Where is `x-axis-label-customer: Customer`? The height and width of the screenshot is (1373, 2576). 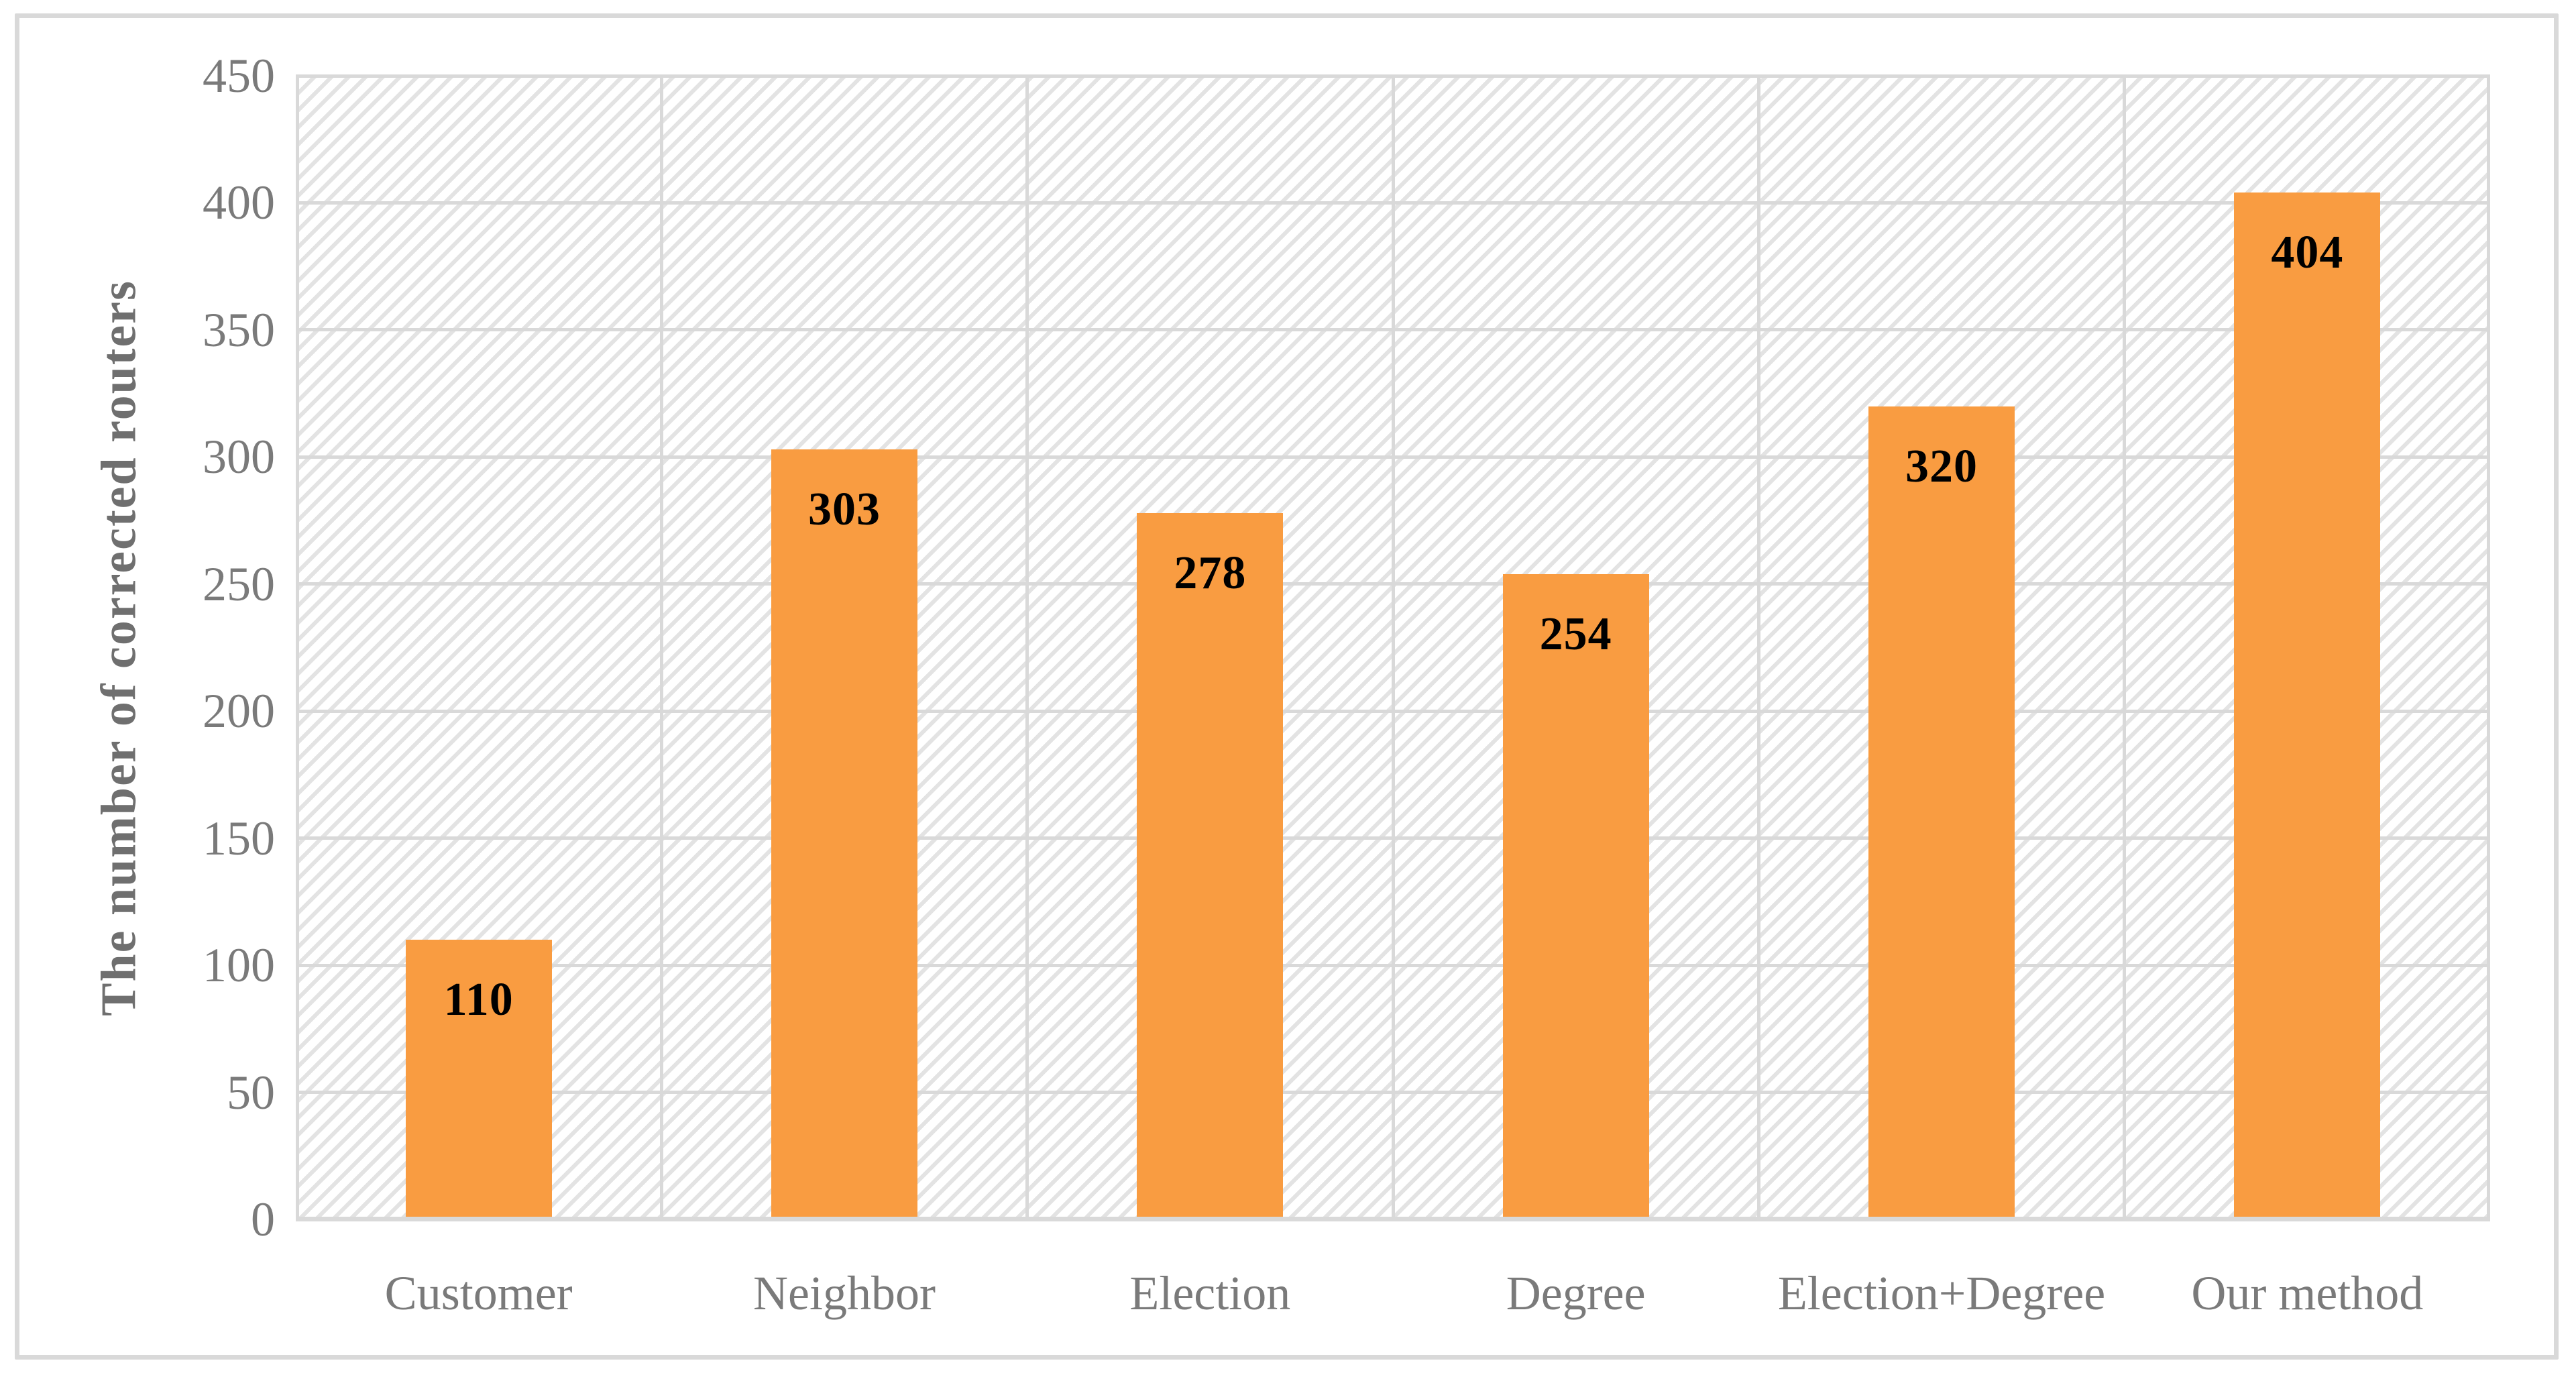
x-axis-label-customer: Customer is located at coordinates (478, 1293).